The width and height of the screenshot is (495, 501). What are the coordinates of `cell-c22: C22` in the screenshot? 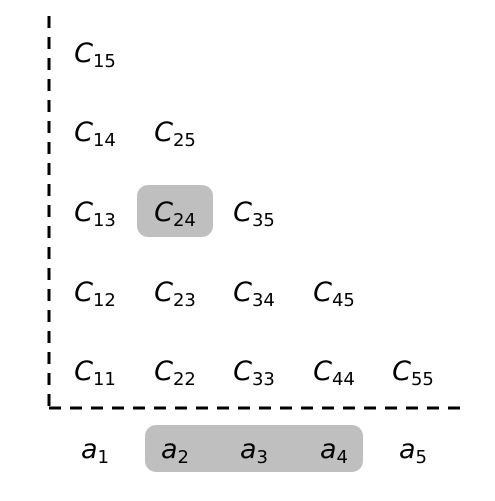 It's located at (175, 373).